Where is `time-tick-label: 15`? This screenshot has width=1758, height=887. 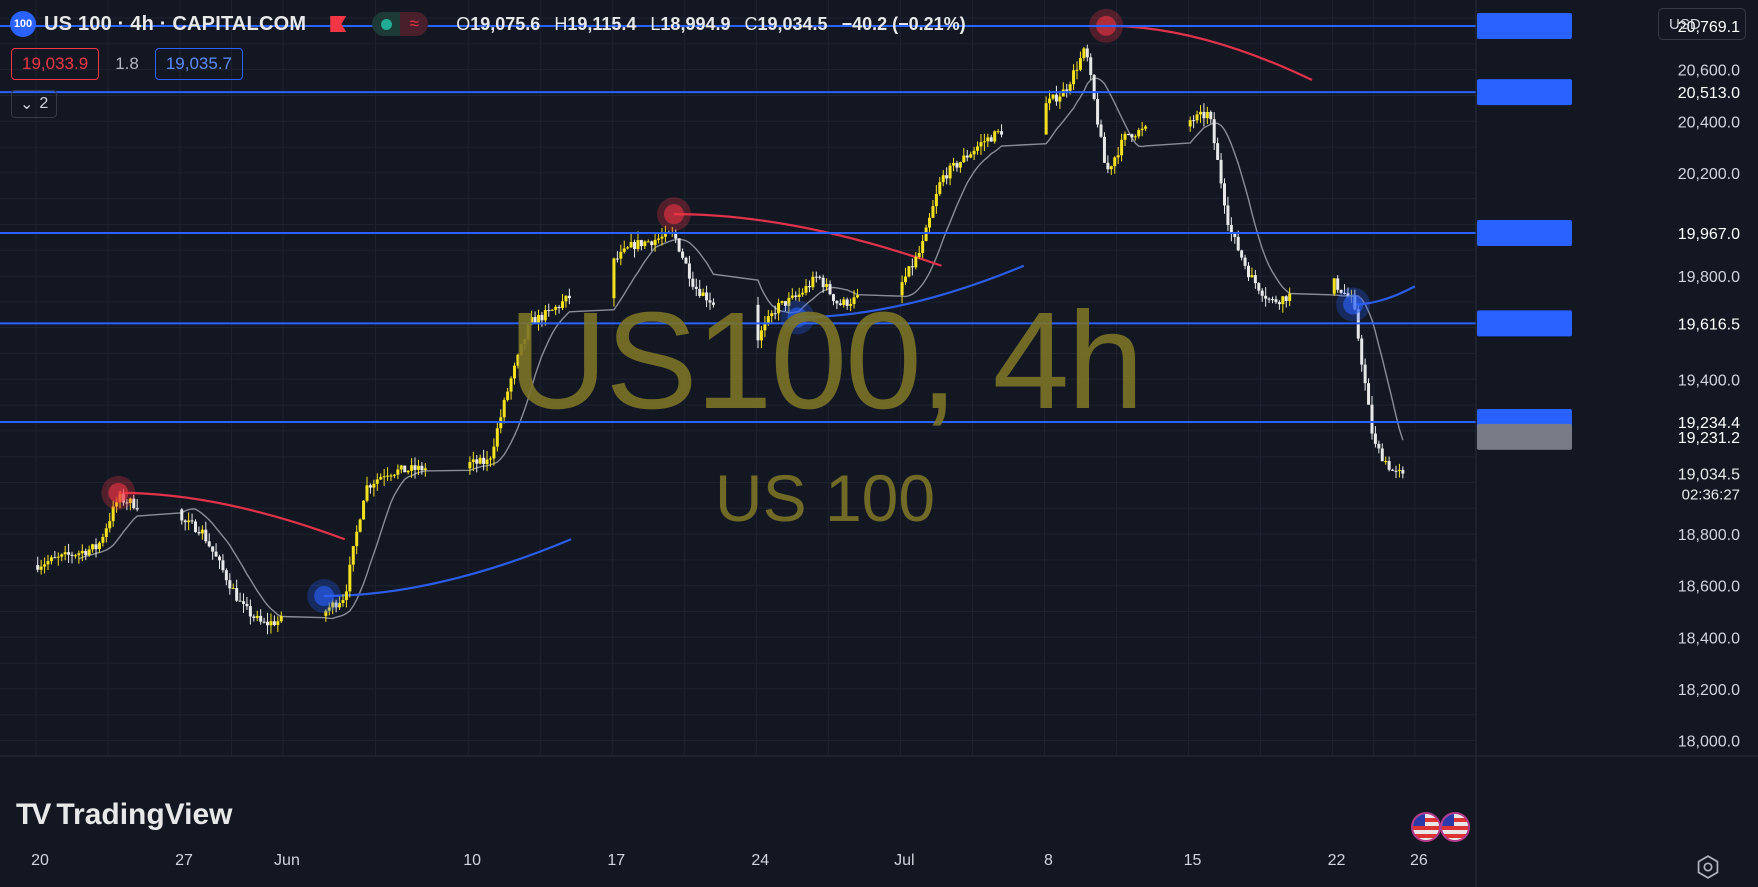 time-tick-label: 15 is located at coordinates (1193, 860).